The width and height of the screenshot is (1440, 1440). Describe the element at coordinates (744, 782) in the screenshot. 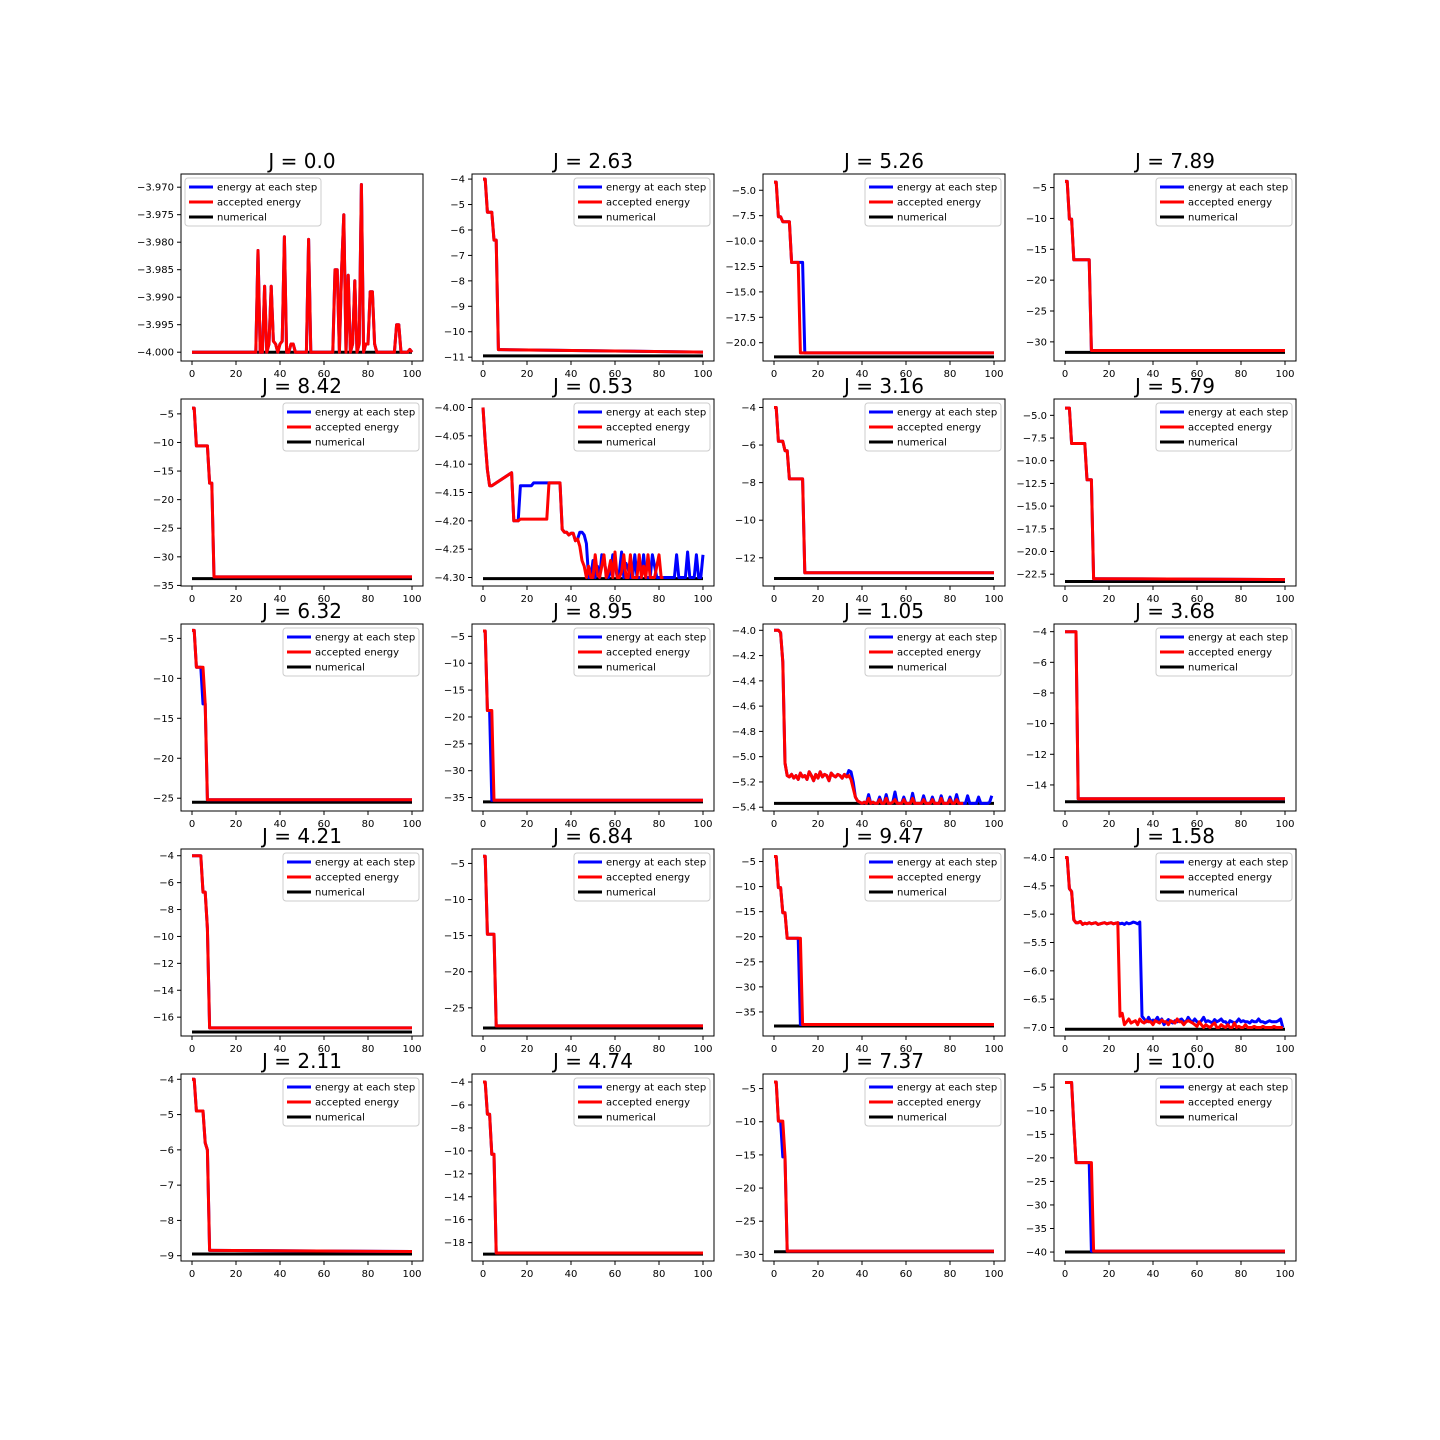

I see `y-tick-label: −5.2` at that location.